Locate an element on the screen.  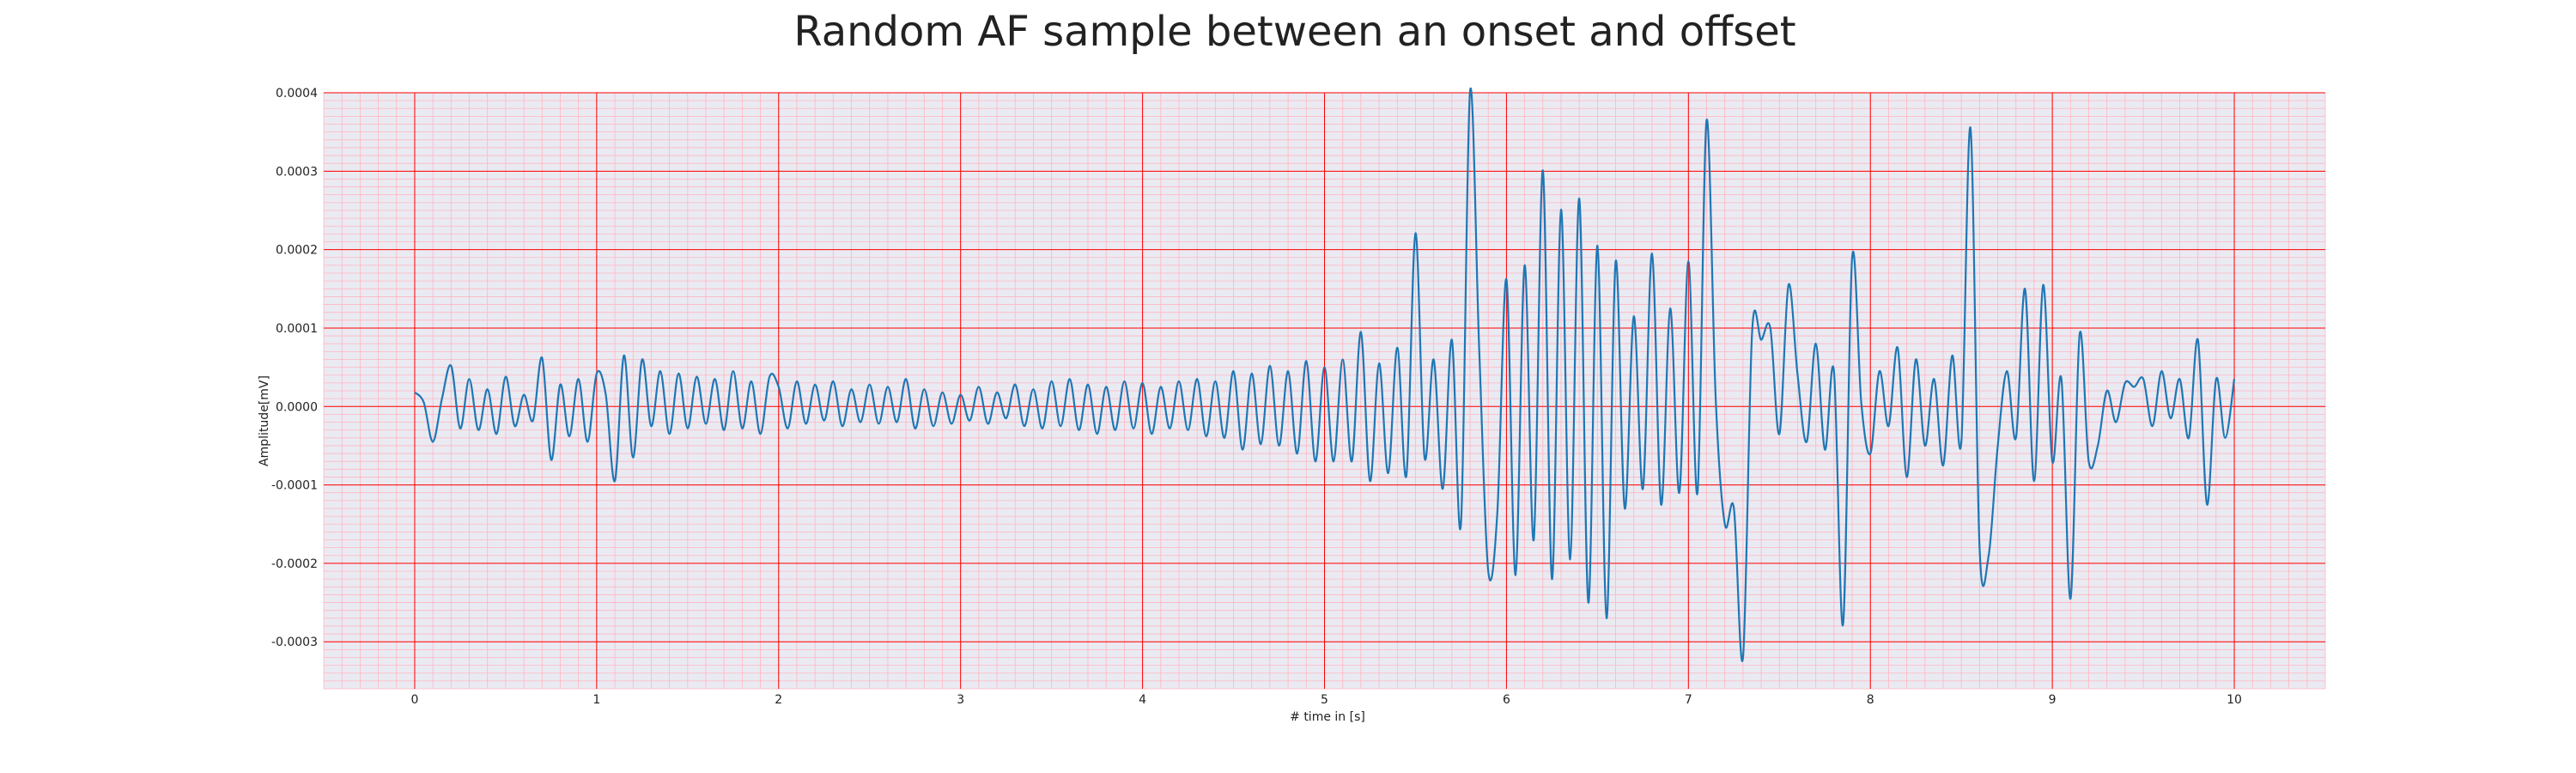
x-tick-label: 1 is located at coordinates (596, 700).